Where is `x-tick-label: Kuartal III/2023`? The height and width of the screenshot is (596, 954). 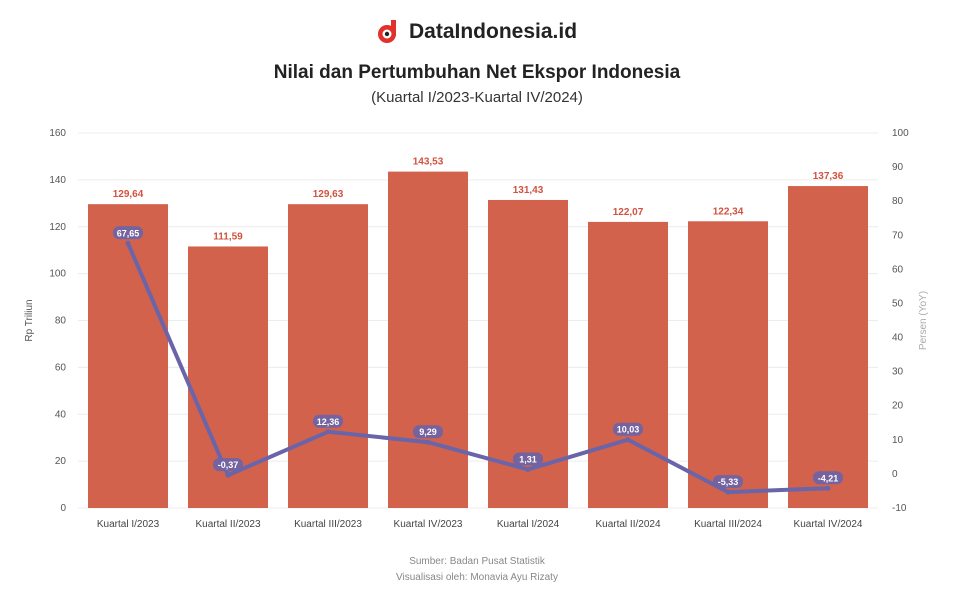
x-tick-label: Kuartal III/2023 is located at coordinates (328, 524).